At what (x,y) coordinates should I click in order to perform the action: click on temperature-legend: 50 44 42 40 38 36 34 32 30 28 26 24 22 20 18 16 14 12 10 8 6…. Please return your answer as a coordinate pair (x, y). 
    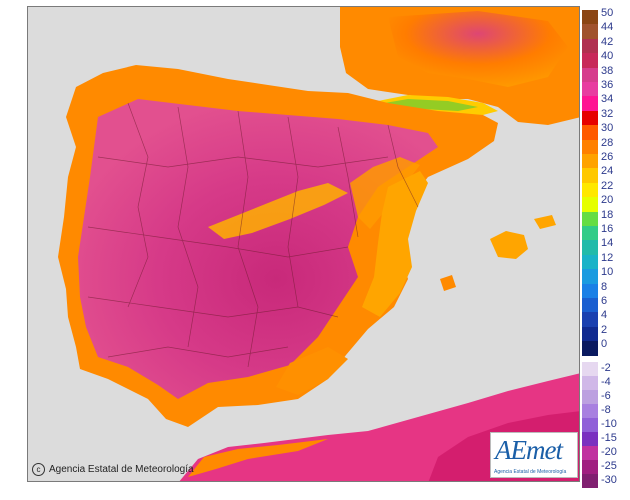
    Looking at the image, I should click on (604, 247).